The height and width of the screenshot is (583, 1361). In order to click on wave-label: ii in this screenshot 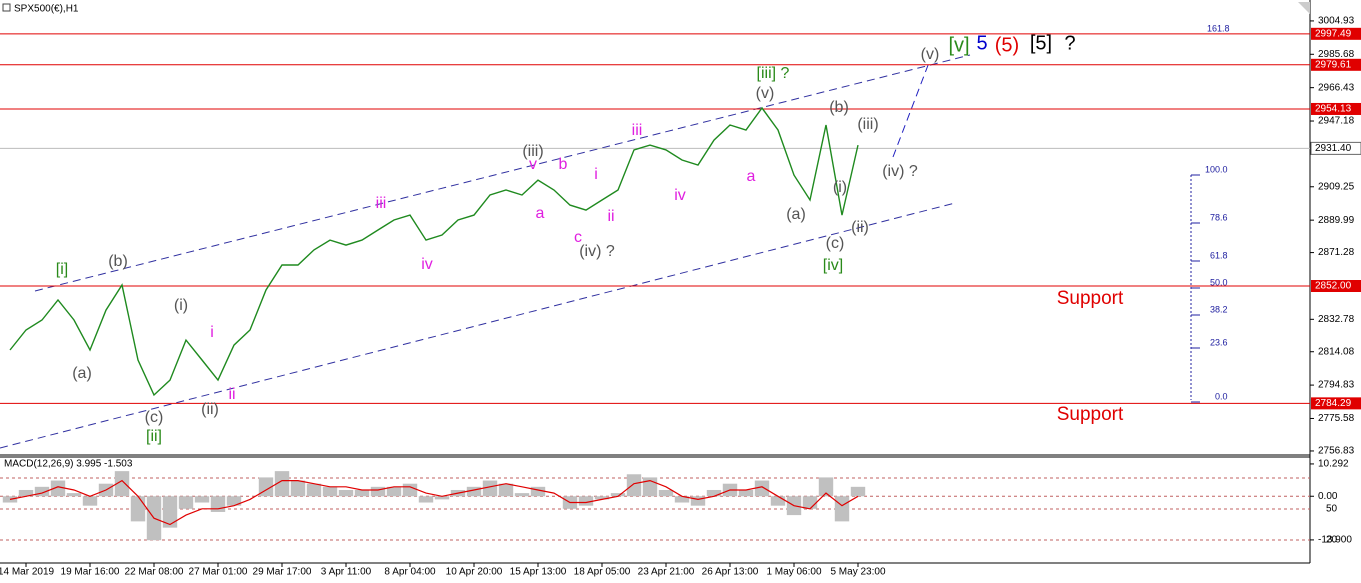, I will do `click(231, 394)`.